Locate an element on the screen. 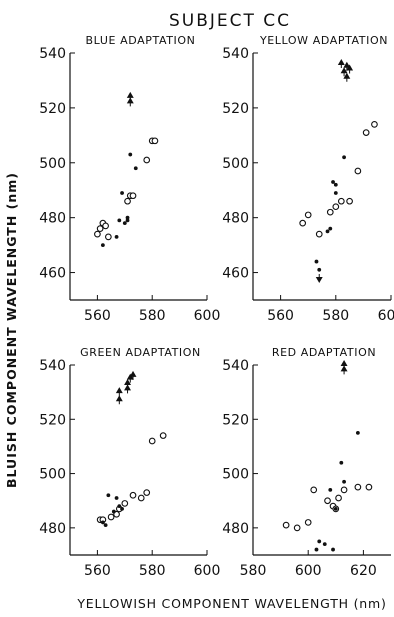 The width and height of the screenshot is (394, 617). figure-title: SUBJECT CC is located at coordinates (230, 21).